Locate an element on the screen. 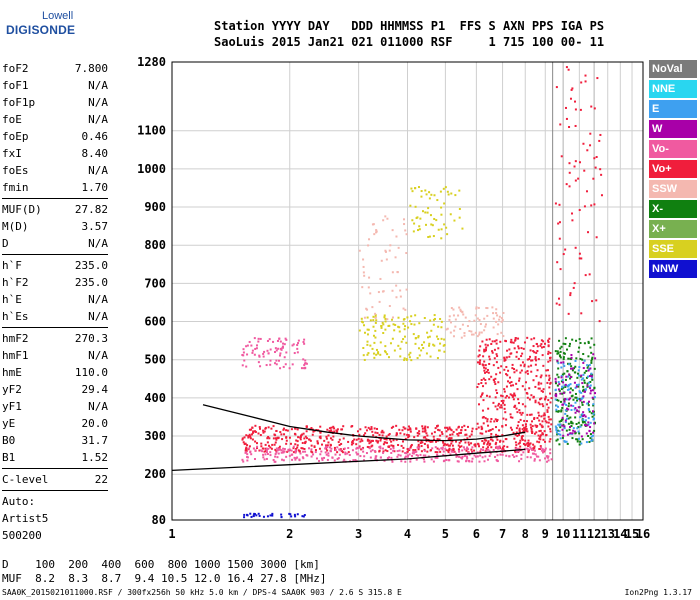 Image resolution: width=700 pixels, height=600 pixels. legend-item: Vo+ is located at coordinates (673, 169).